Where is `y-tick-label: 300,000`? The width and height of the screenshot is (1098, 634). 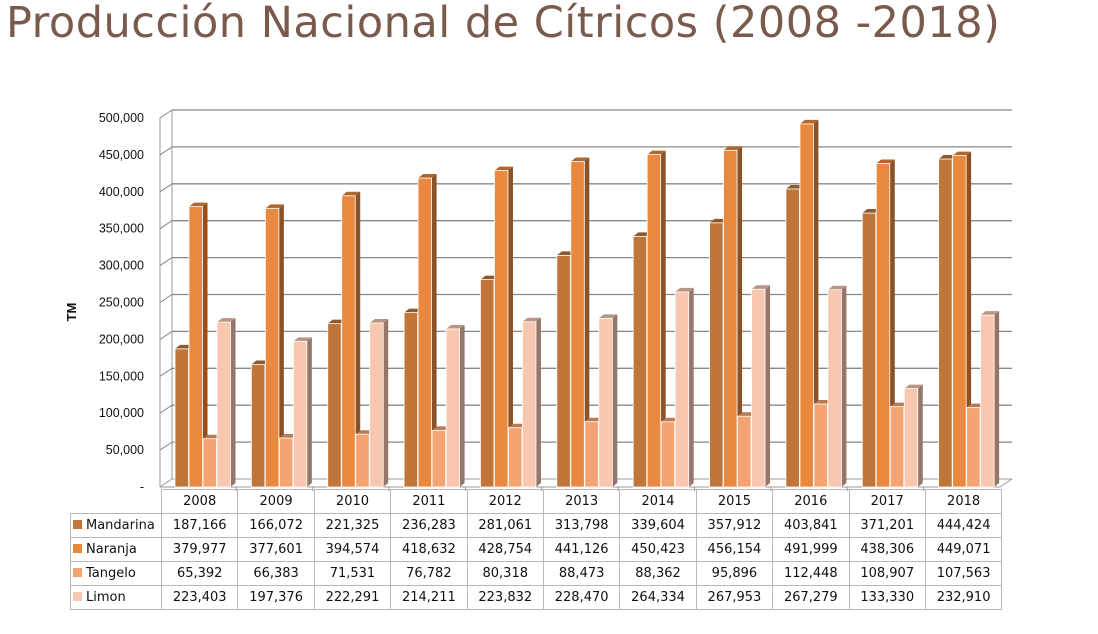
y-tick-label: 300,000 is located at coordinates (121, 266).